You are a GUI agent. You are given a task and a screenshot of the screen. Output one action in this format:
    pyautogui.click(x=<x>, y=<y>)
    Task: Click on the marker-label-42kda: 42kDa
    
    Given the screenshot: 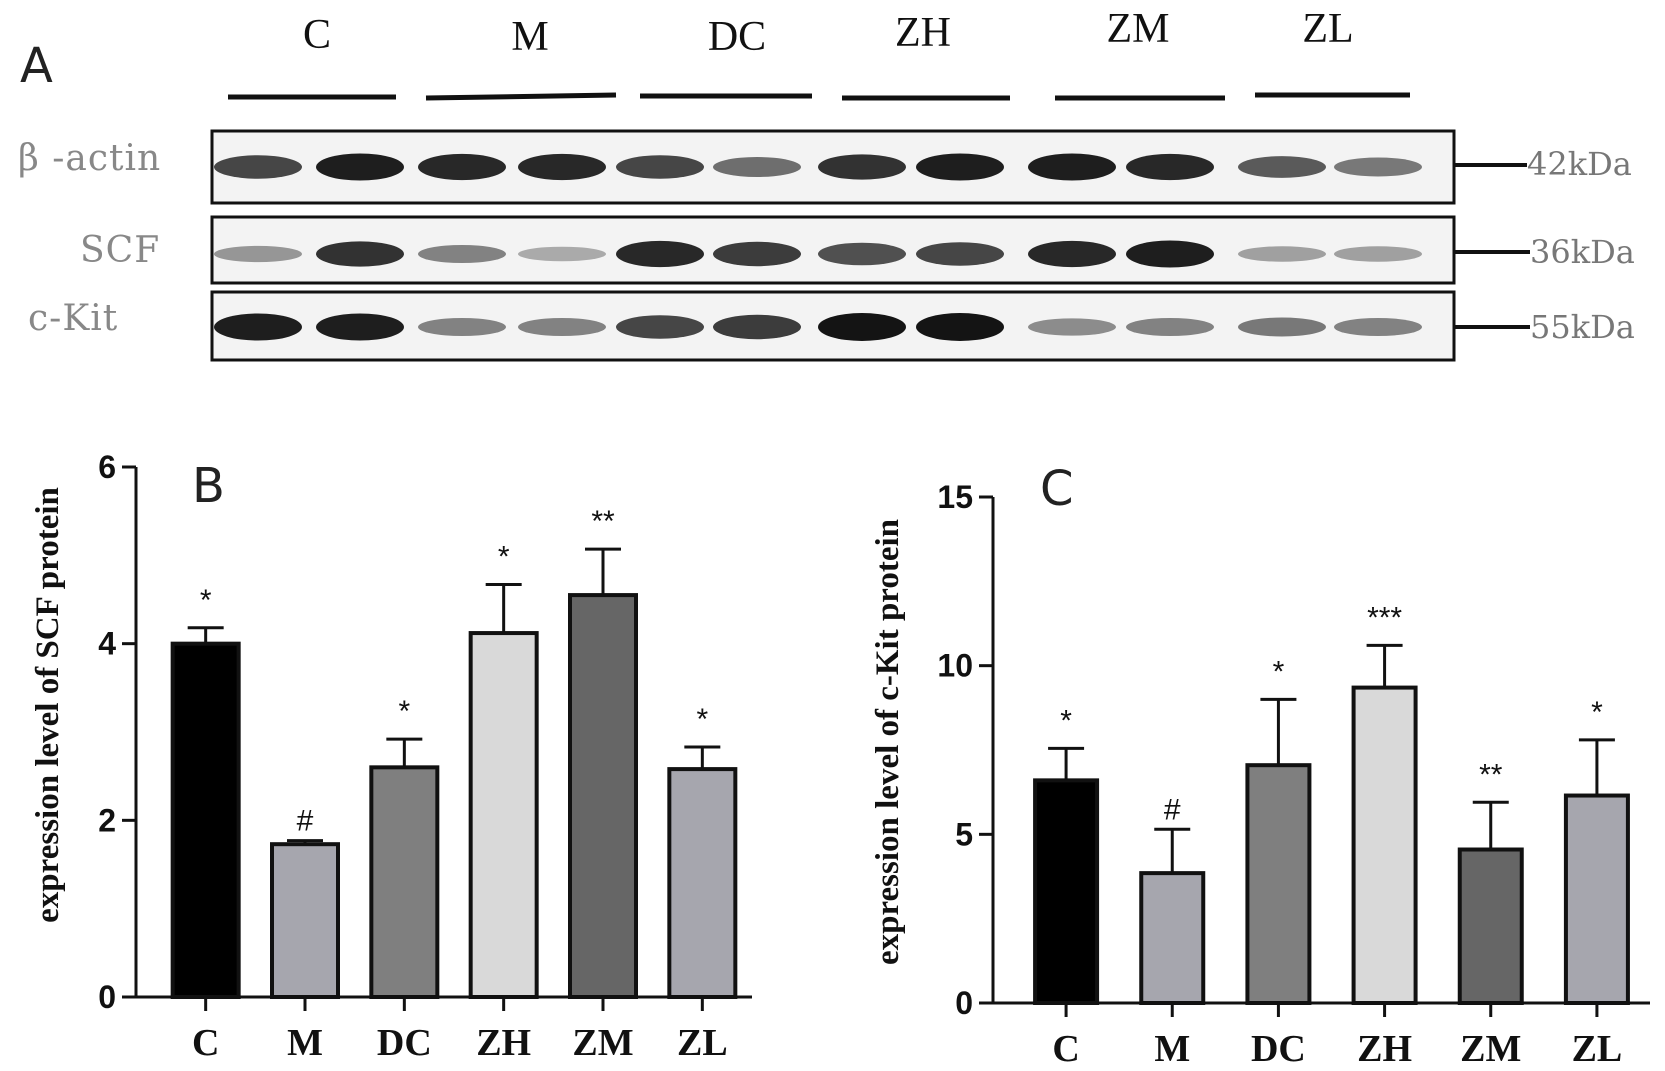 What is the action you would take?
    pyautogui.click(x=1579, y=164)
    